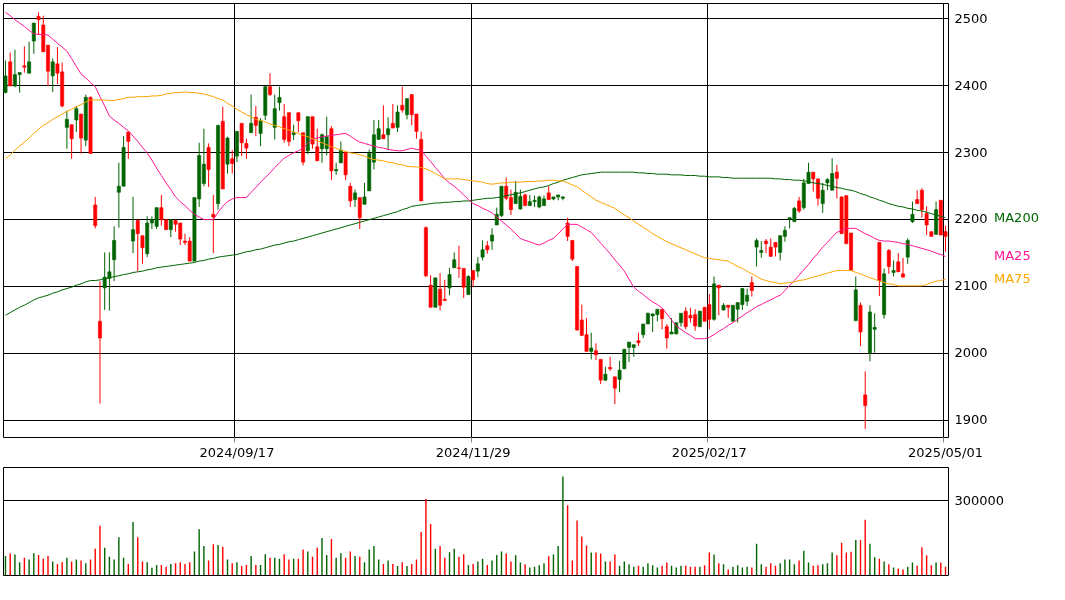 The width and height of the screenshot is (1065, 600). I want to click on text: MA25, so click(1012, 256).